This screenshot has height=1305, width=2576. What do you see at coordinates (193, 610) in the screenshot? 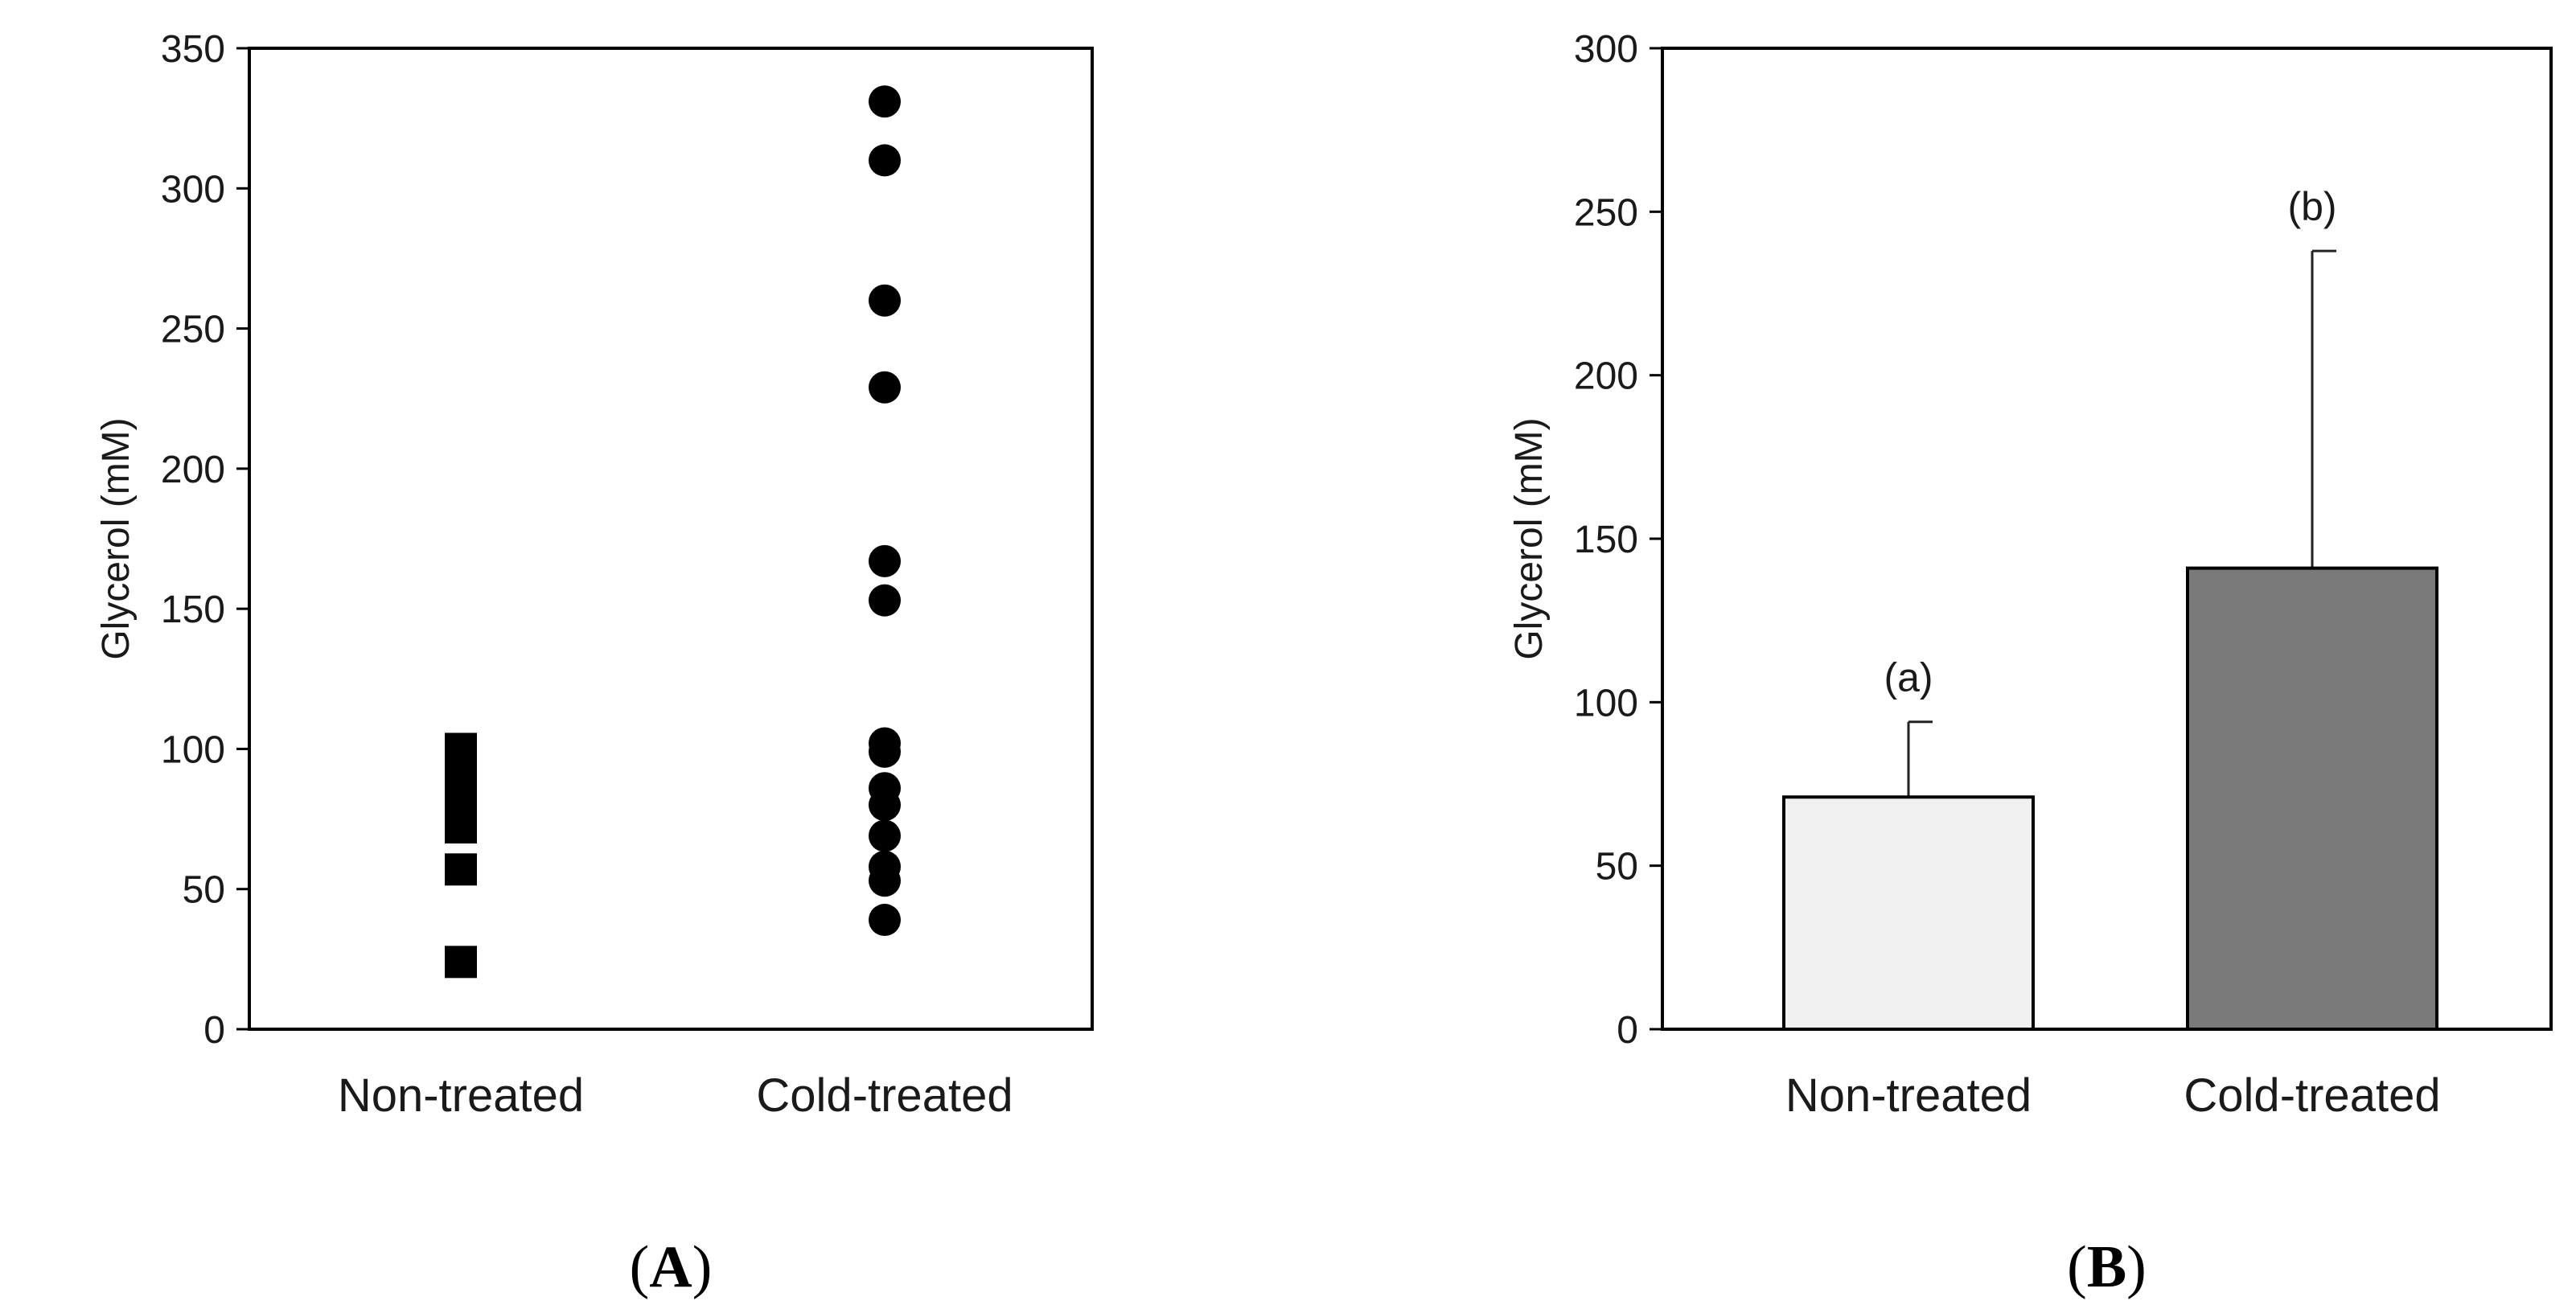
I see `panela-y-tick-label: 150` at bounding box center [193, 610].